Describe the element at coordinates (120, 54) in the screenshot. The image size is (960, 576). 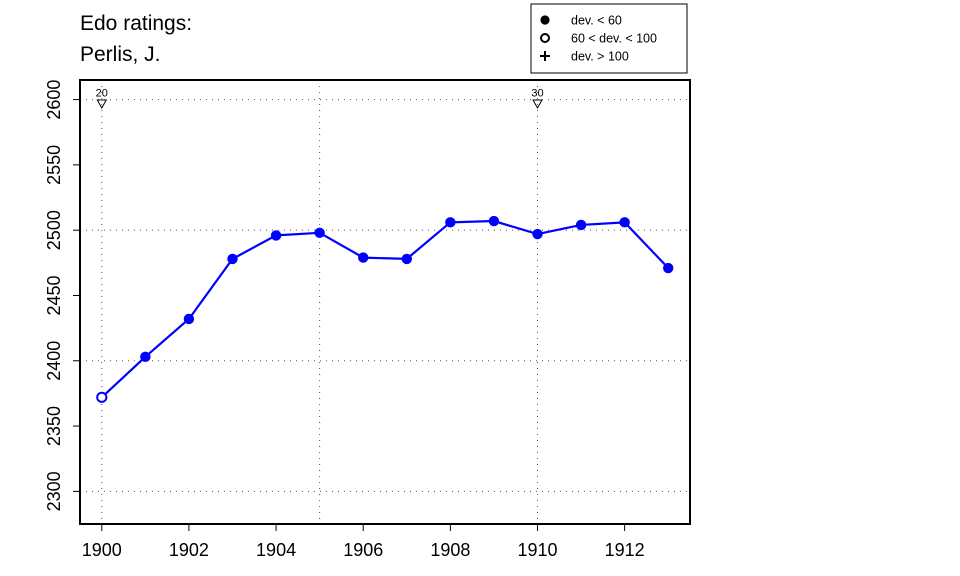
I see `chart-title-line-2: Perlis, J.` at that location.